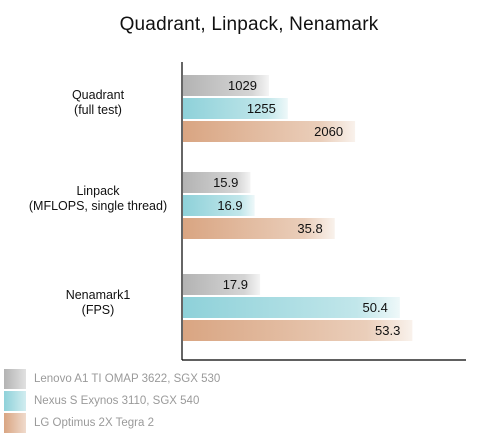 This screenshot has width=498, height=435. What do you see at coordinates (226, 85) in the screenshot?
I see `bar-series1-cat1` at bounding box center [226, 85].